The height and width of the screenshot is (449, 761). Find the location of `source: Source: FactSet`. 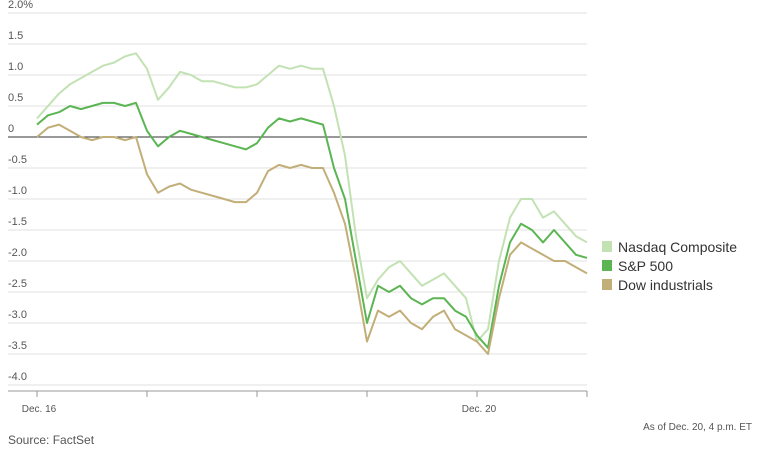

source: Source: FactSet is located at coordinates (51, 440).